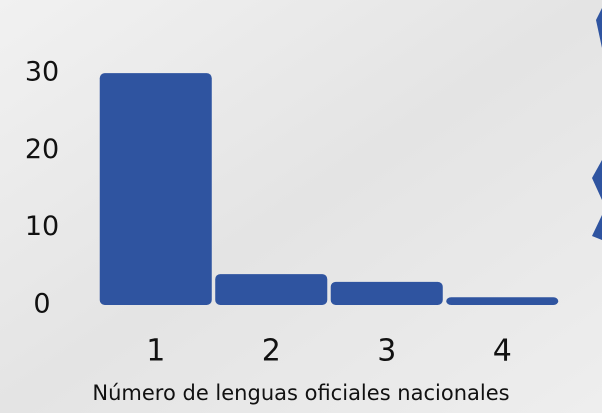 The height and width of the screenshot is (413, 602). I want to click on x-axis-label: Número de lenguas oficiales nacionales, so click(300, 393).